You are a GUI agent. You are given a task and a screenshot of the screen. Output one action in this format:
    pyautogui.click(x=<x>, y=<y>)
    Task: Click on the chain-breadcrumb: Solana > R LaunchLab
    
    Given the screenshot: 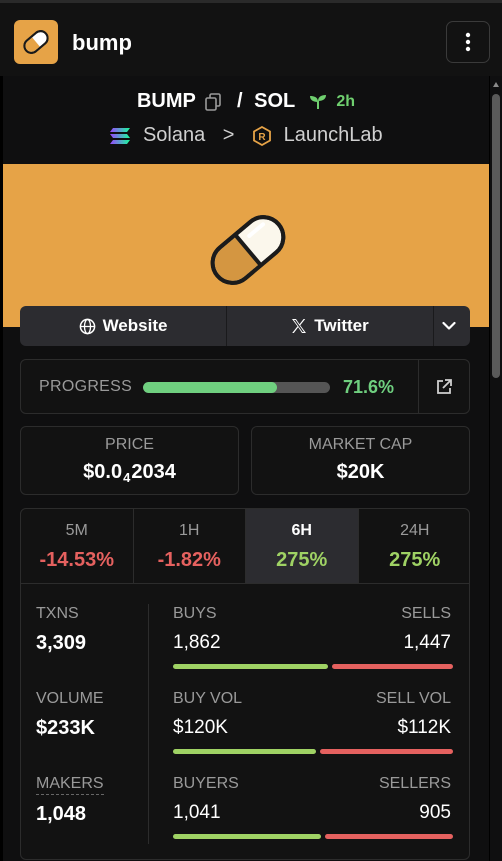 What is the action you would take?
    pyautogui.click(x=246, y=135)
    